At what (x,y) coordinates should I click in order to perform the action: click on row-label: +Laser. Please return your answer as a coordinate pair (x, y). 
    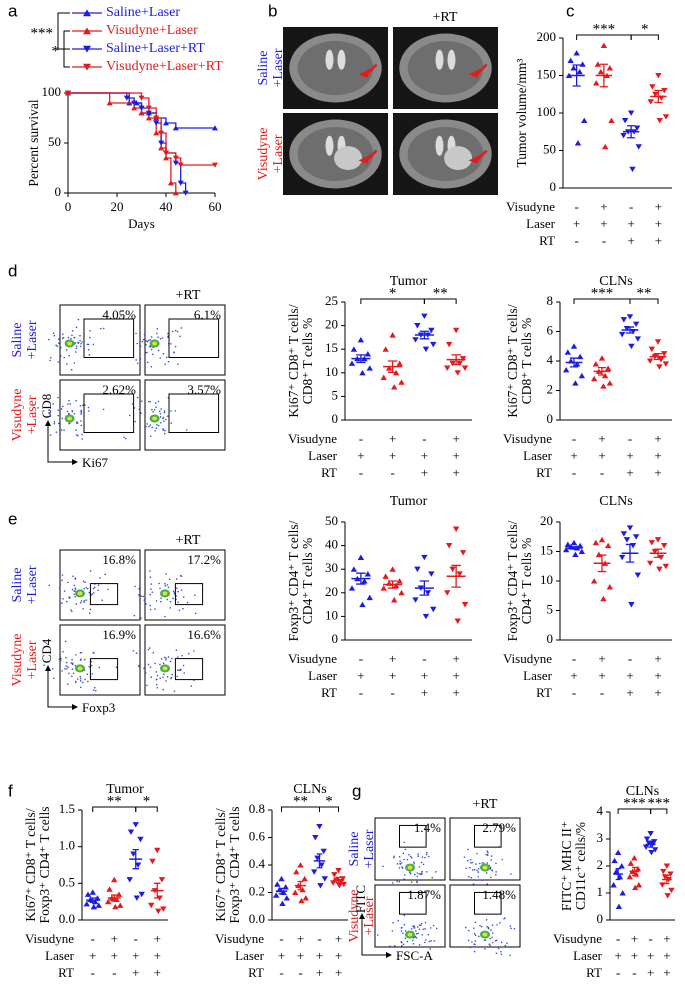
    Looking at the image, I should click on (369, 915).